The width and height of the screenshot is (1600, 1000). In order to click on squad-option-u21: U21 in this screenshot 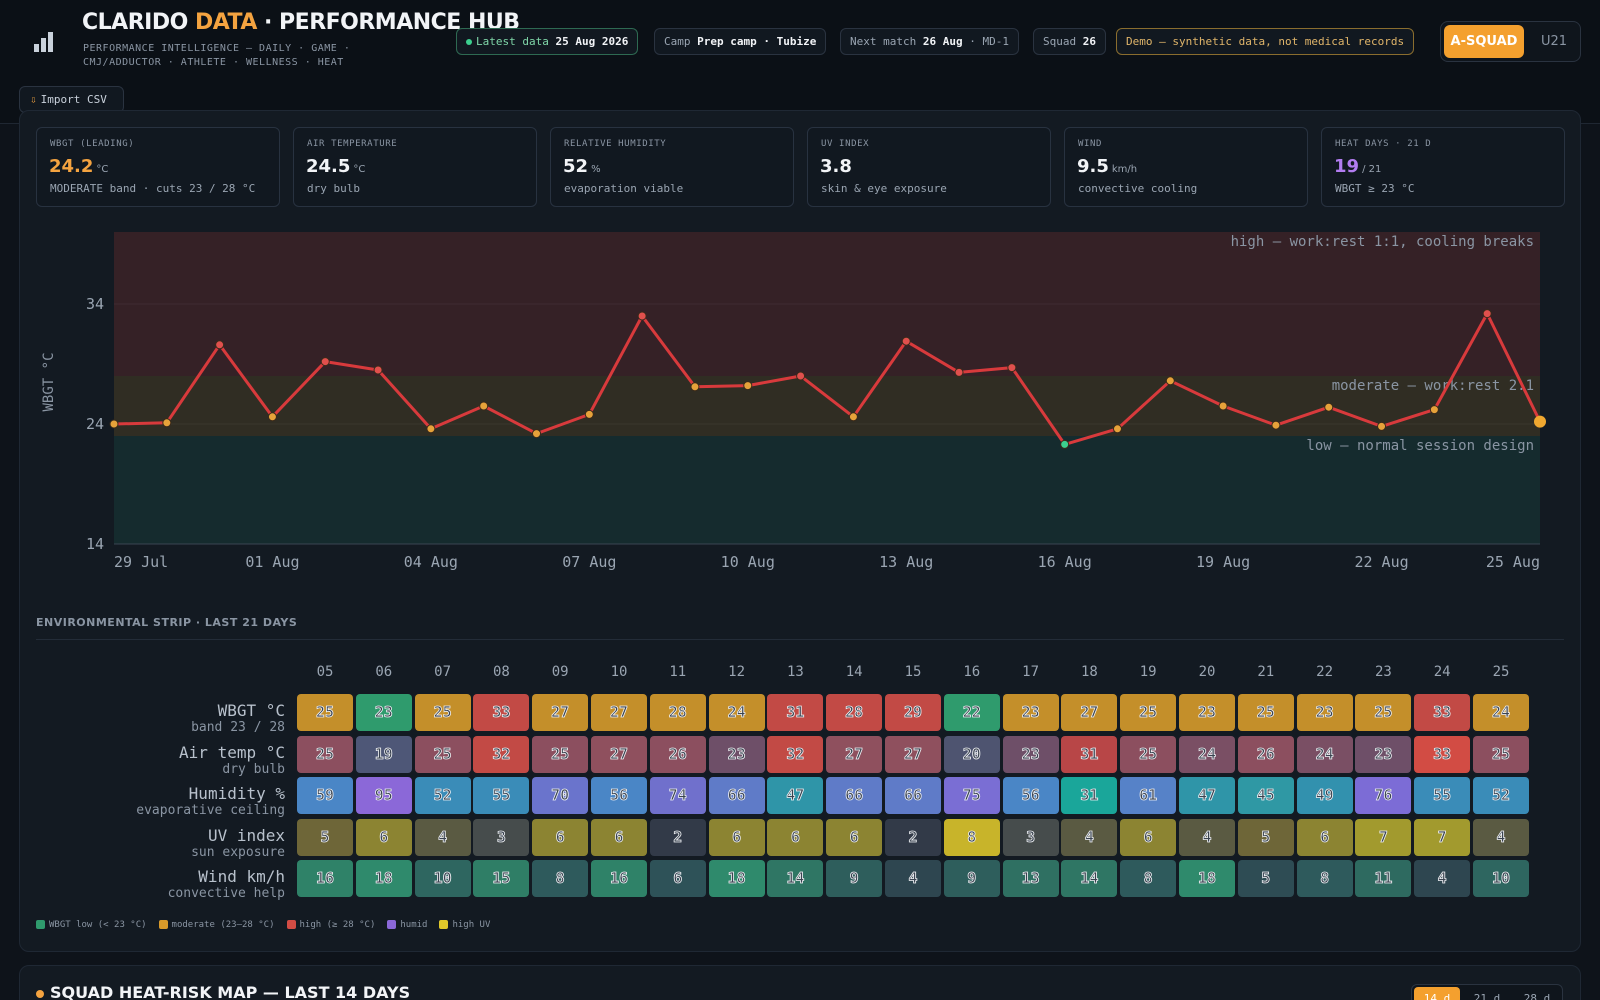, I will do `click(1554, 41)`.